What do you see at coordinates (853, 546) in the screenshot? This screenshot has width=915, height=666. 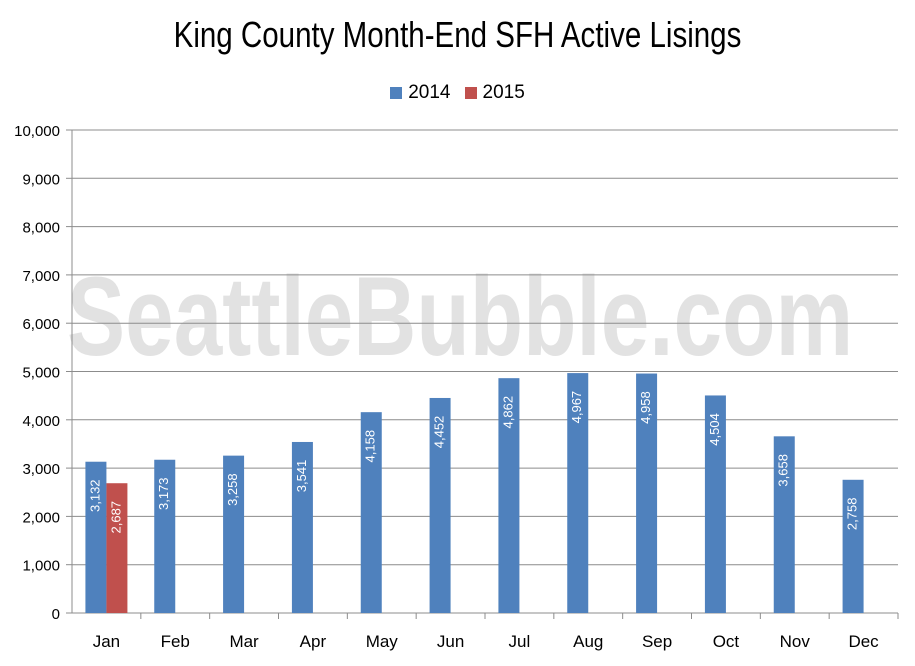 I see `bar-2014-dec` at bounding box center [853, 546].